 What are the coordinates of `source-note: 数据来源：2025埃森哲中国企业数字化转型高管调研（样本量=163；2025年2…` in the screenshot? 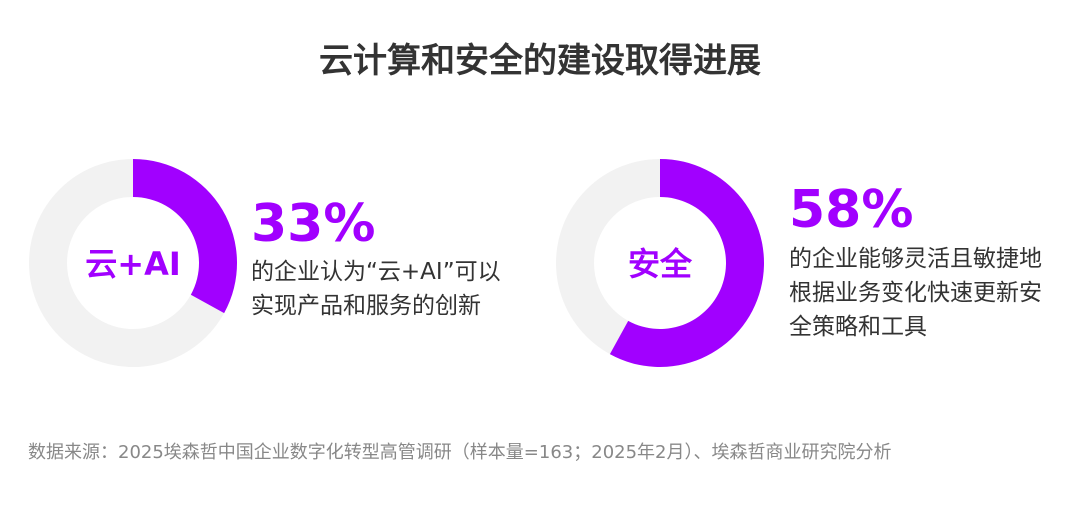 It's located at (460, 452).